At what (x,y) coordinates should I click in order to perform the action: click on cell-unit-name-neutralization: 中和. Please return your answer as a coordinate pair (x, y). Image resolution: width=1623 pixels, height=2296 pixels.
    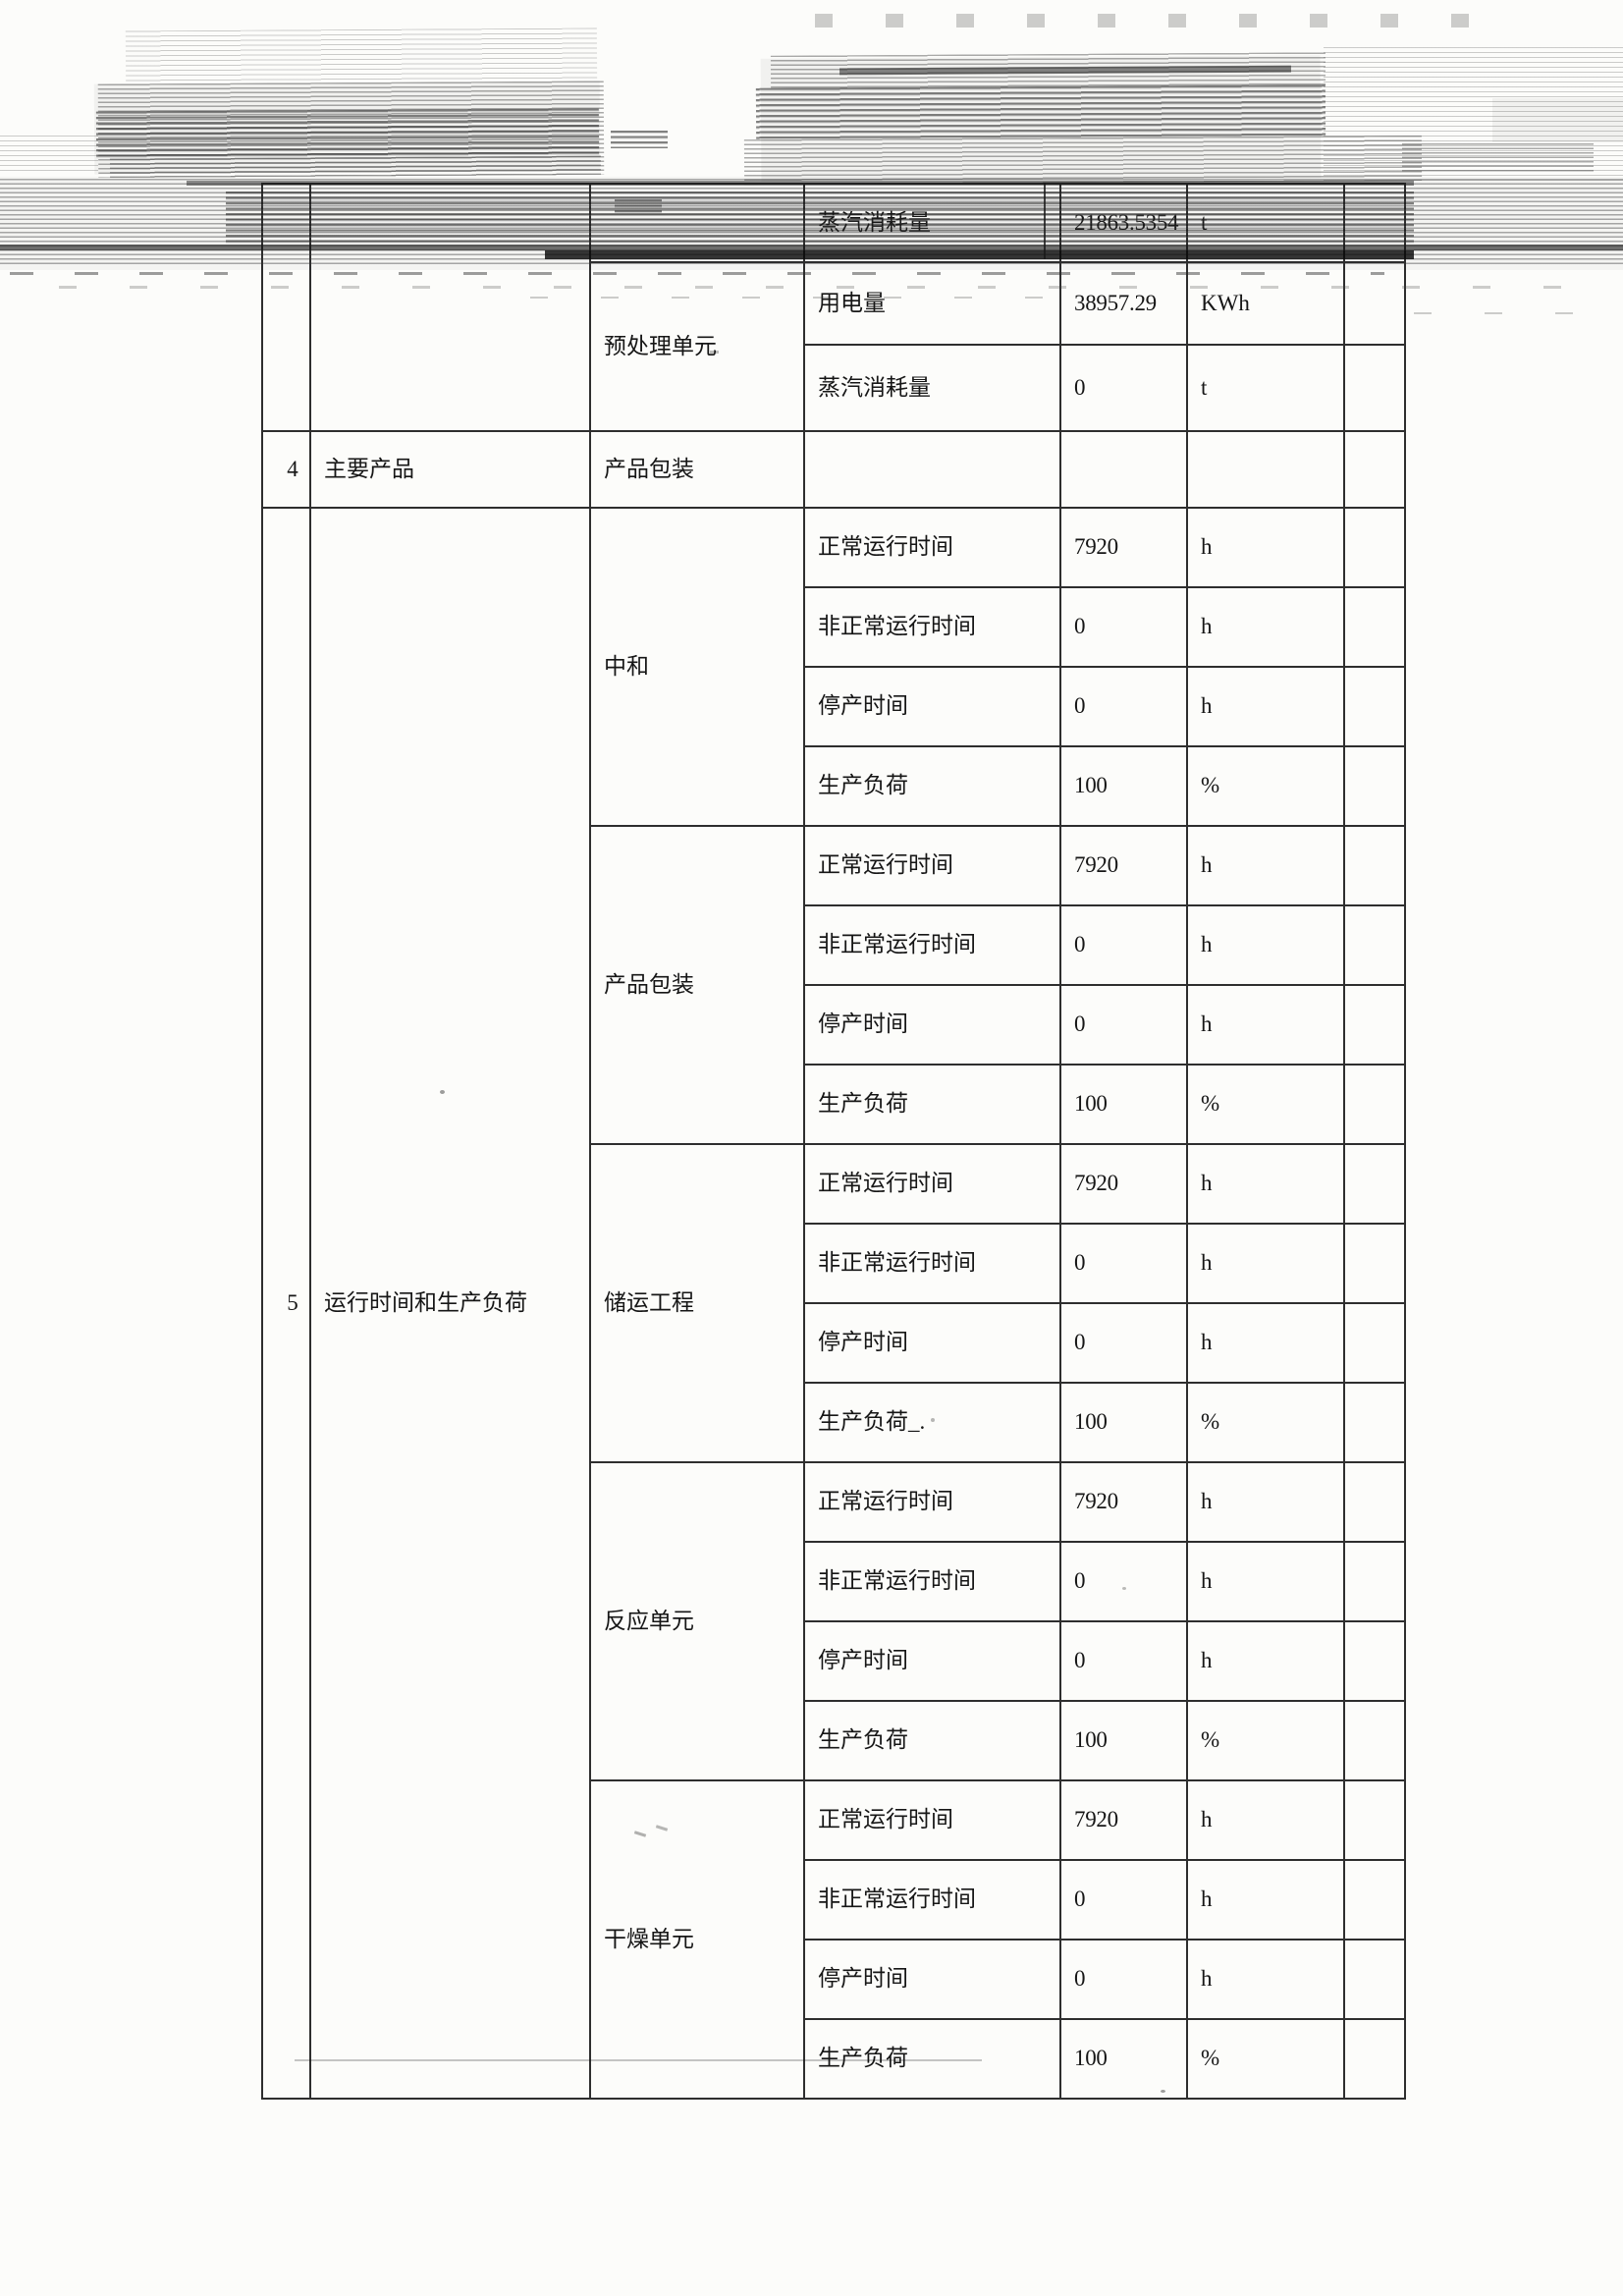
    Looking at the image, I should click on (697, 667).